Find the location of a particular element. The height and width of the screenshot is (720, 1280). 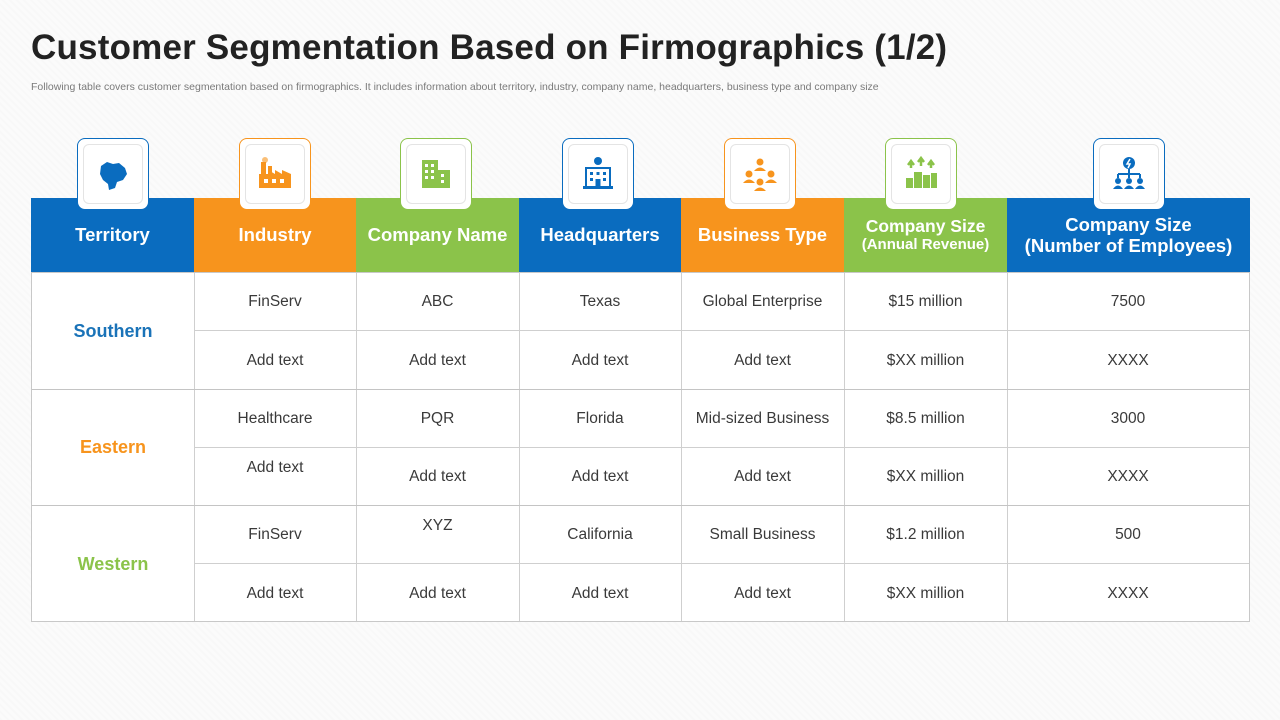

org-chart-icon is located at coordinates (1129, 173).